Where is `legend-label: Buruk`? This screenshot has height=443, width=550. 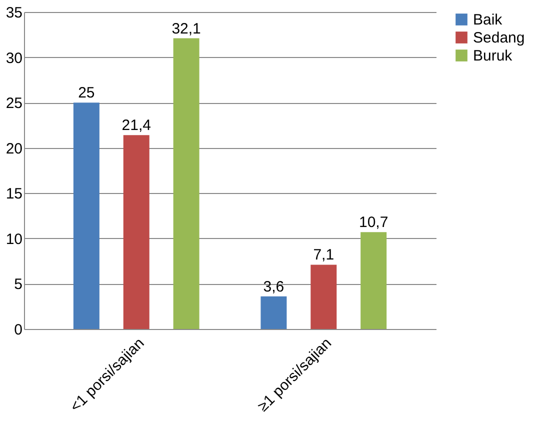 legend-label: Buruk is located at coordinates (493, 56).